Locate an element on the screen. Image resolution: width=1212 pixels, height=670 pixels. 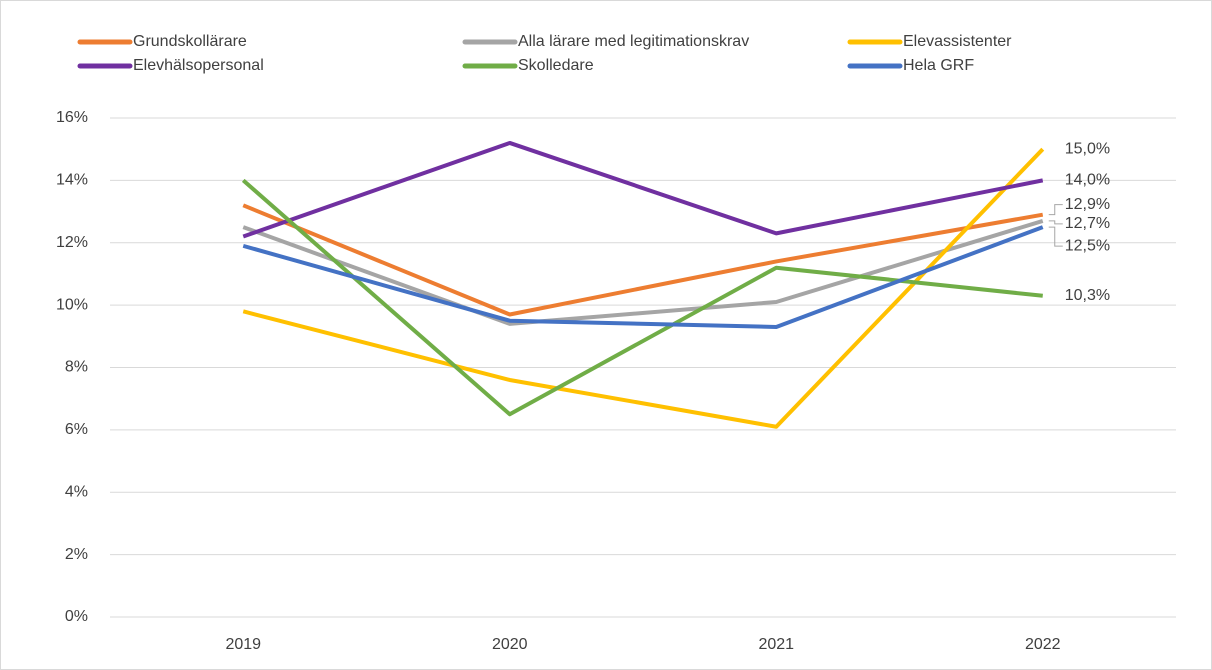
data-label: 15,0% is located at coordinates (1087, 148).